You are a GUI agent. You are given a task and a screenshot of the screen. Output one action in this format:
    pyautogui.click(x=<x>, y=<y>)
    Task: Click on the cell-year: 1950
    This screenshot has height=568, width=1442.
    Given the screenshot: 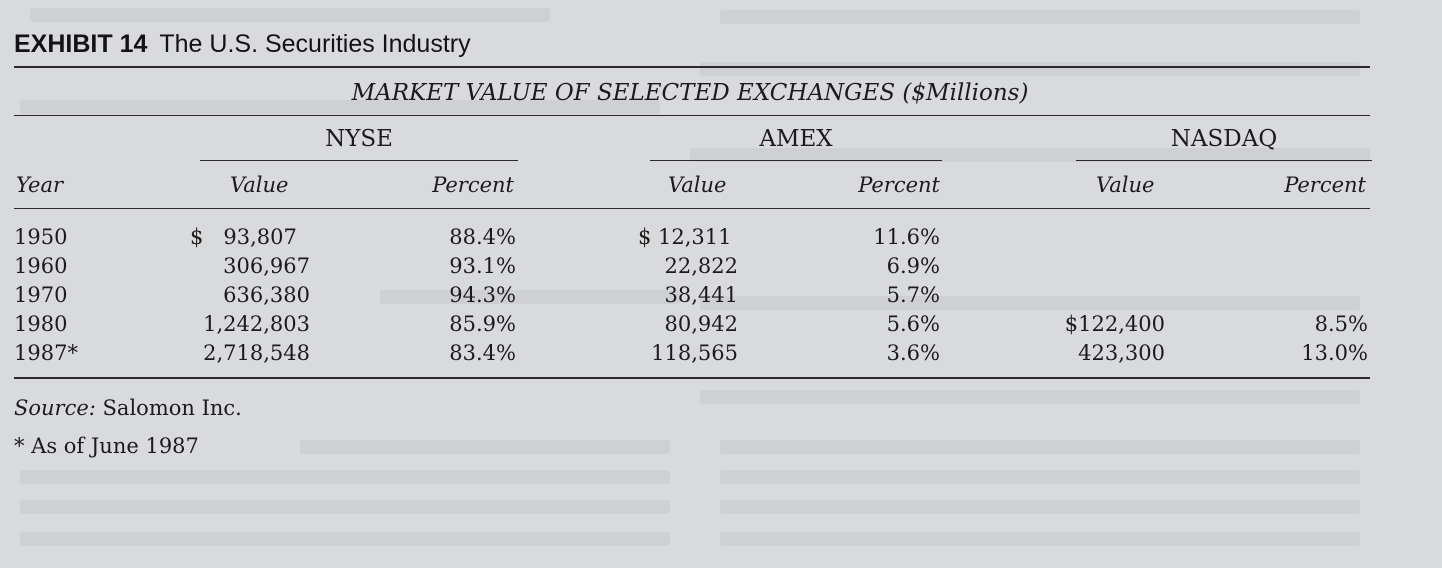 What is the action you would take?
    pyautogui.click(x=41, y=237)
    